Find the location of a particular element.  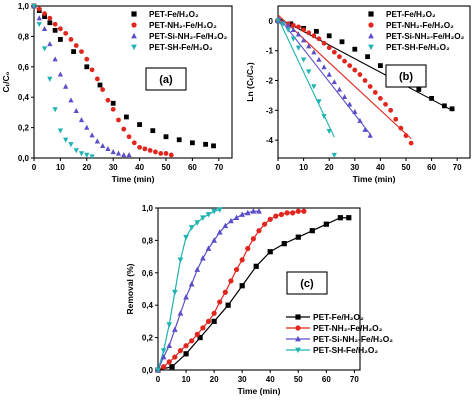

y-axis-label: Cₜ/C₀ is located at coordinates (6, 81).